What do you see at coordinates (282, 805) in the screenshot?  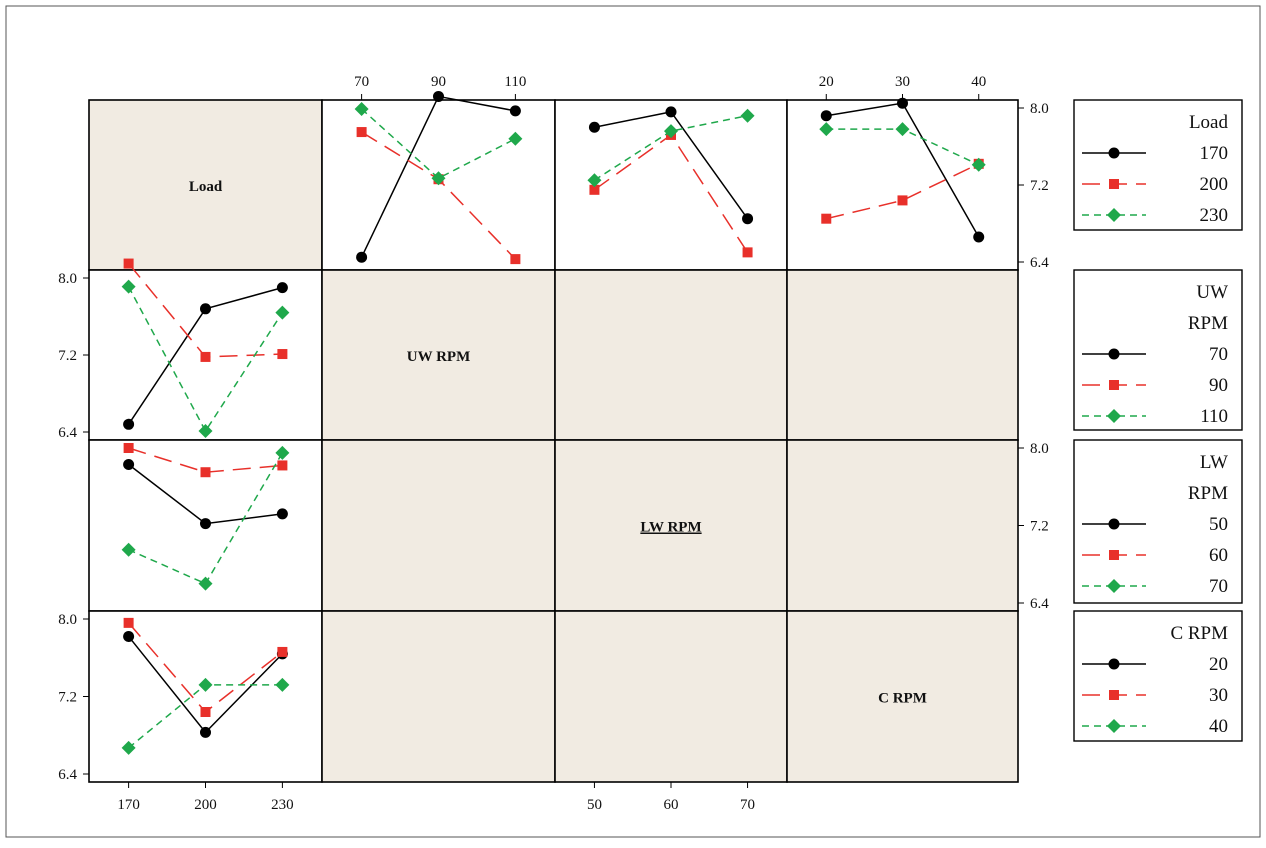 I see `x-tick-label: 230` at bounding box center [282, 805].